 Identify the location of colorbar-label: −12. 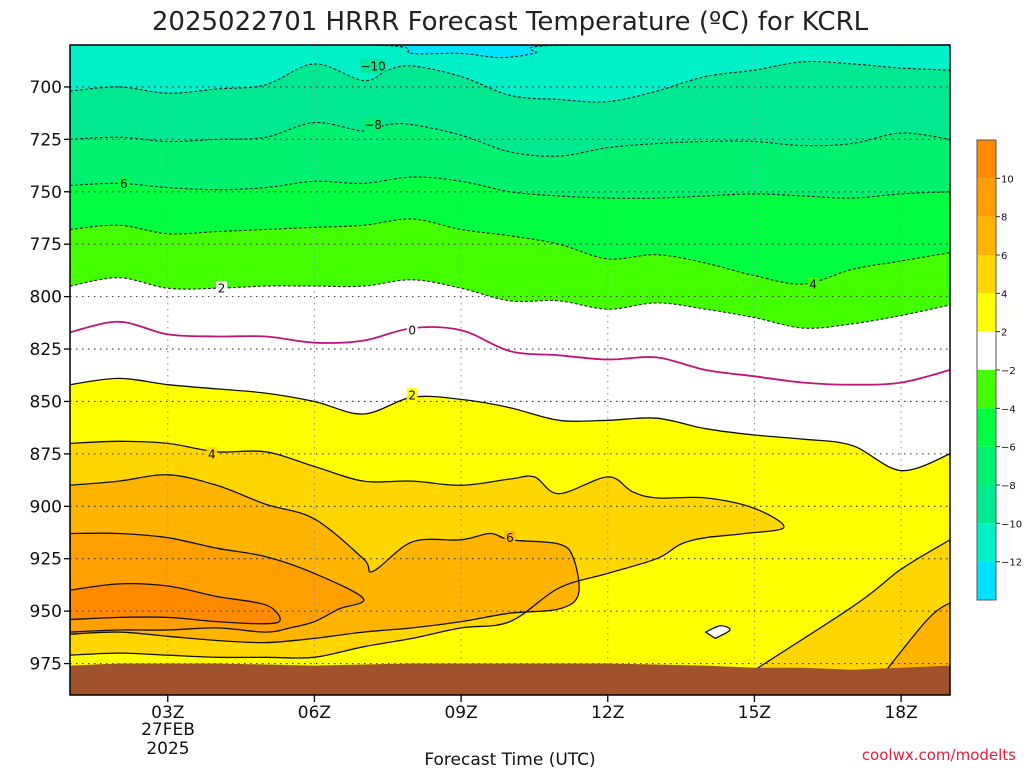
(1011, 563).